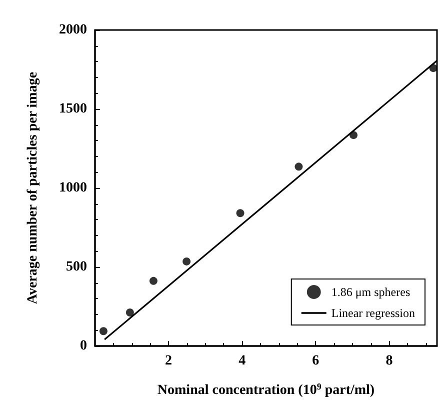 This screenshot has height=415, width=447. What do you see at coordinates (76, 267) in the screenshot?
I see `y-tick-label: 500` at bounding box center [76, 267].